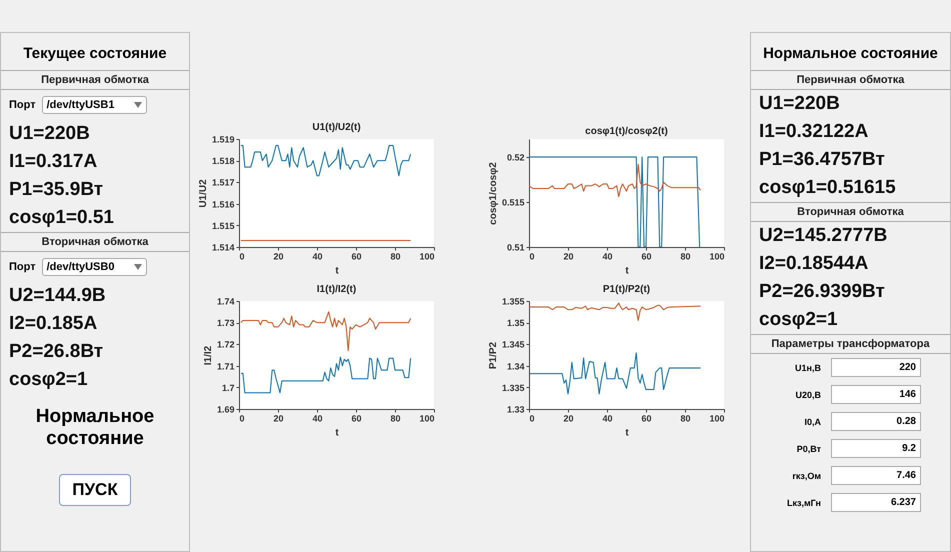 The image size is (951, 552). Describe the element at coordinates (822, 160) in the screenshot. I see `text: P1=36.4757Вт` at that location.